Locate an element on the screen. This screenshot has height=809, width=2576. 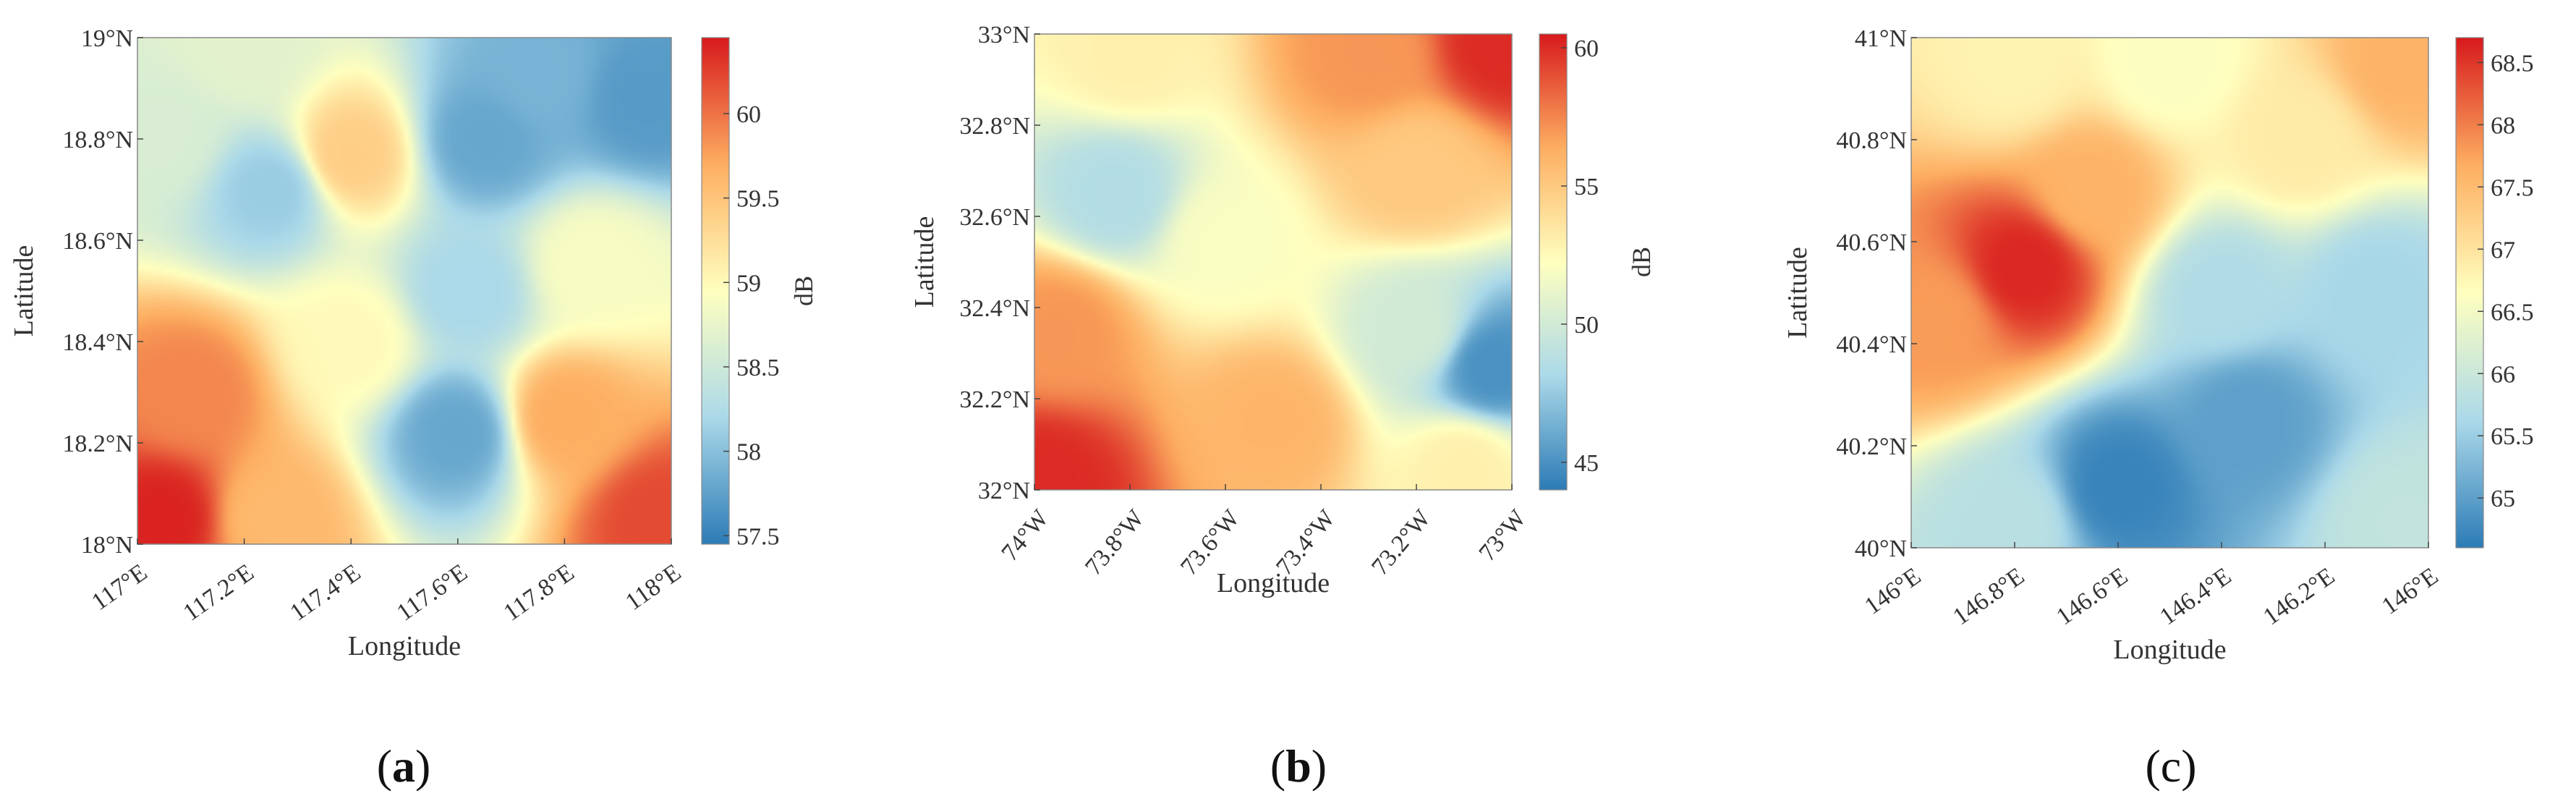
y-tick-label: 18.4°N is located at coordinates (97, 342).